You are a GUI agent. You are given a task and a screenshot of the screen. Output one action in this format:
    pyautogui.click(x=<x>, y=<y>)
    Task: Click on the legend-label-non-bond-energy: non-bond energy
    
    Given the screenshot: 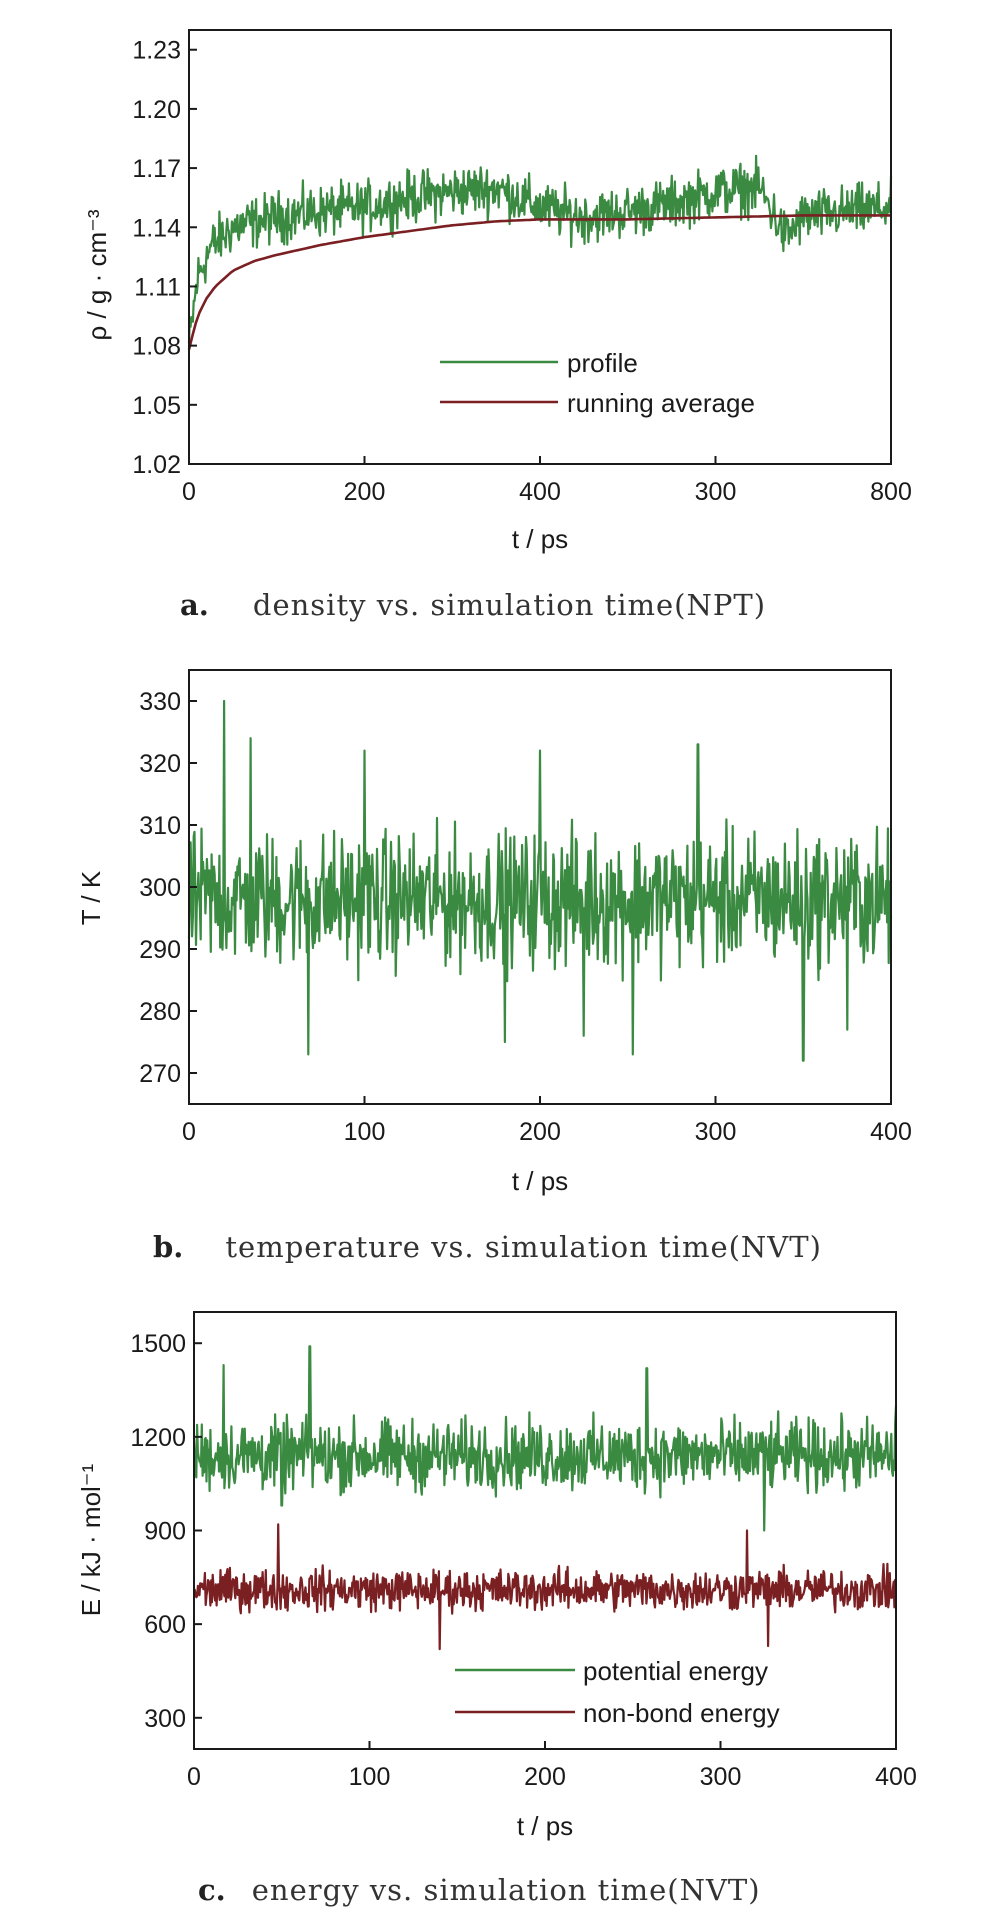 What is the action you would take?
    pyautogui.click(x=681, y=1713)
    